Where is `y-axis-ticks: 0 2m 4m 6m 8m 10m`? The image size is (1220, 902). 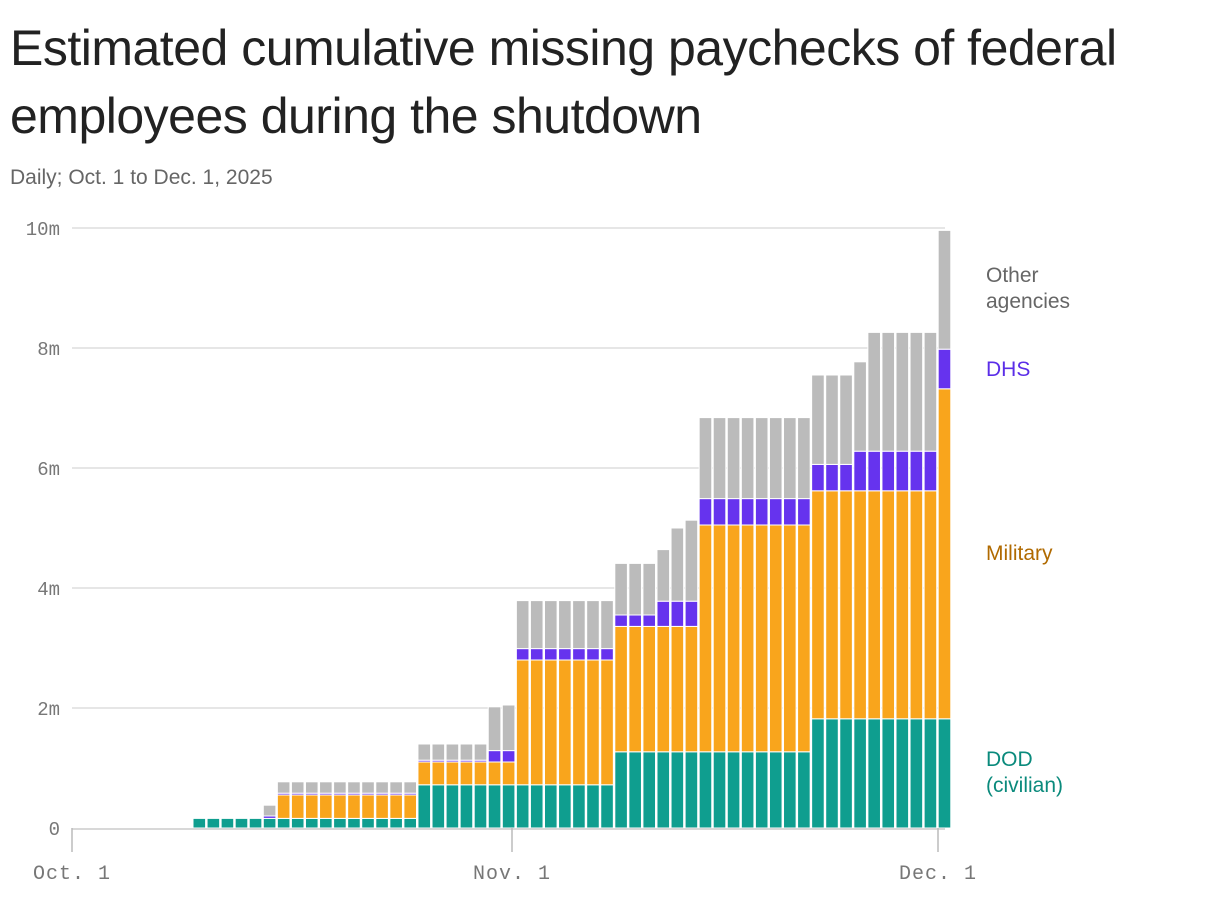 y-axis-ticks: 0 2m 4m 6m 8m 10m is located at coordinates (43, 530).